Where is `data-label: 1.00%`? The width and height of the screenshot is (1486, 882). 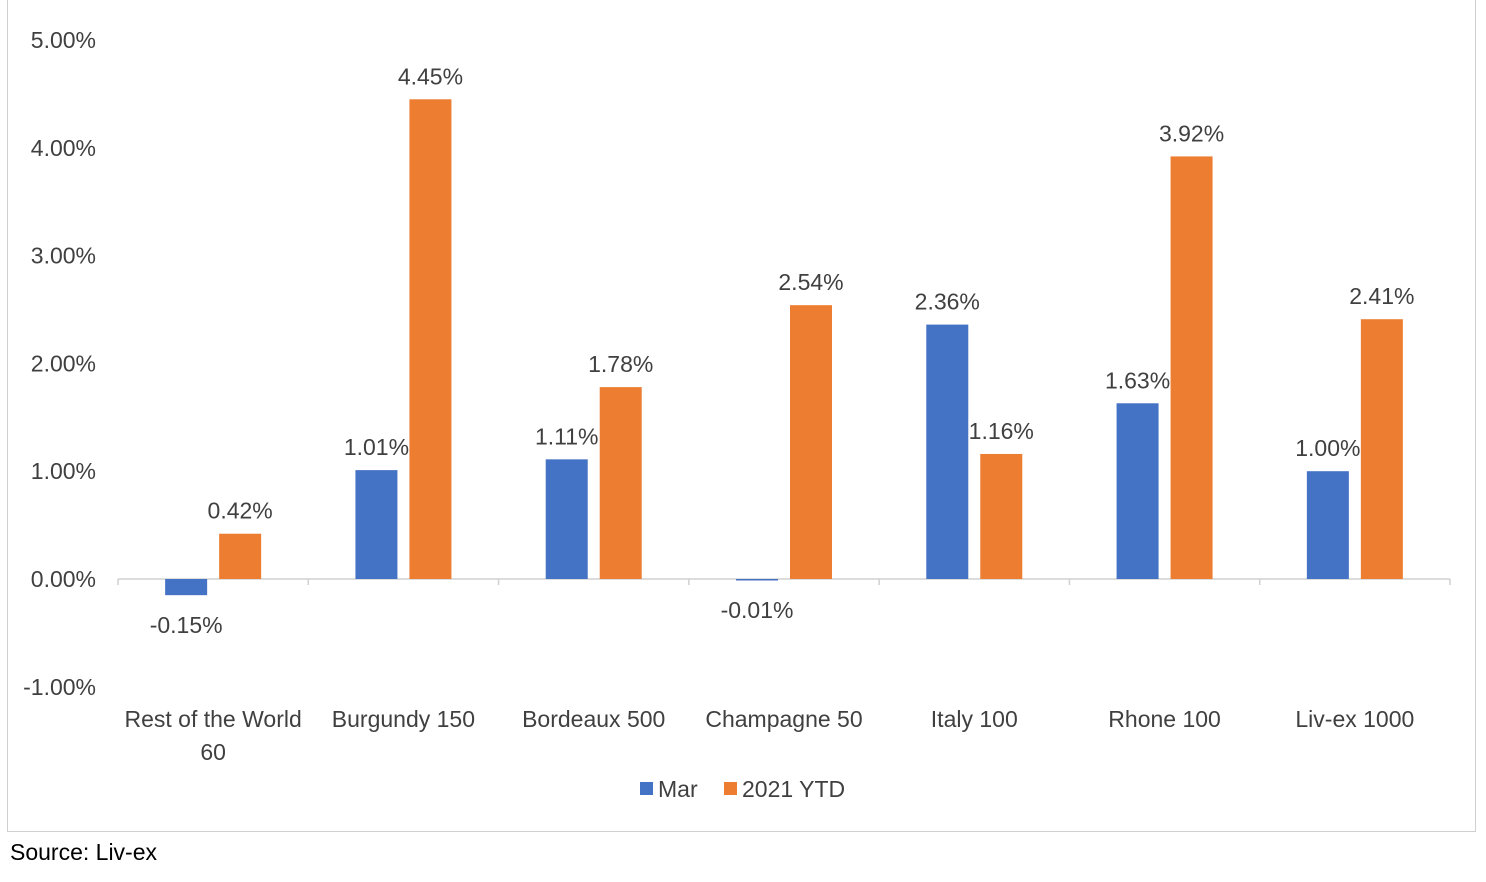 data-label: 1.00% is located at coordinates (1327, 448).